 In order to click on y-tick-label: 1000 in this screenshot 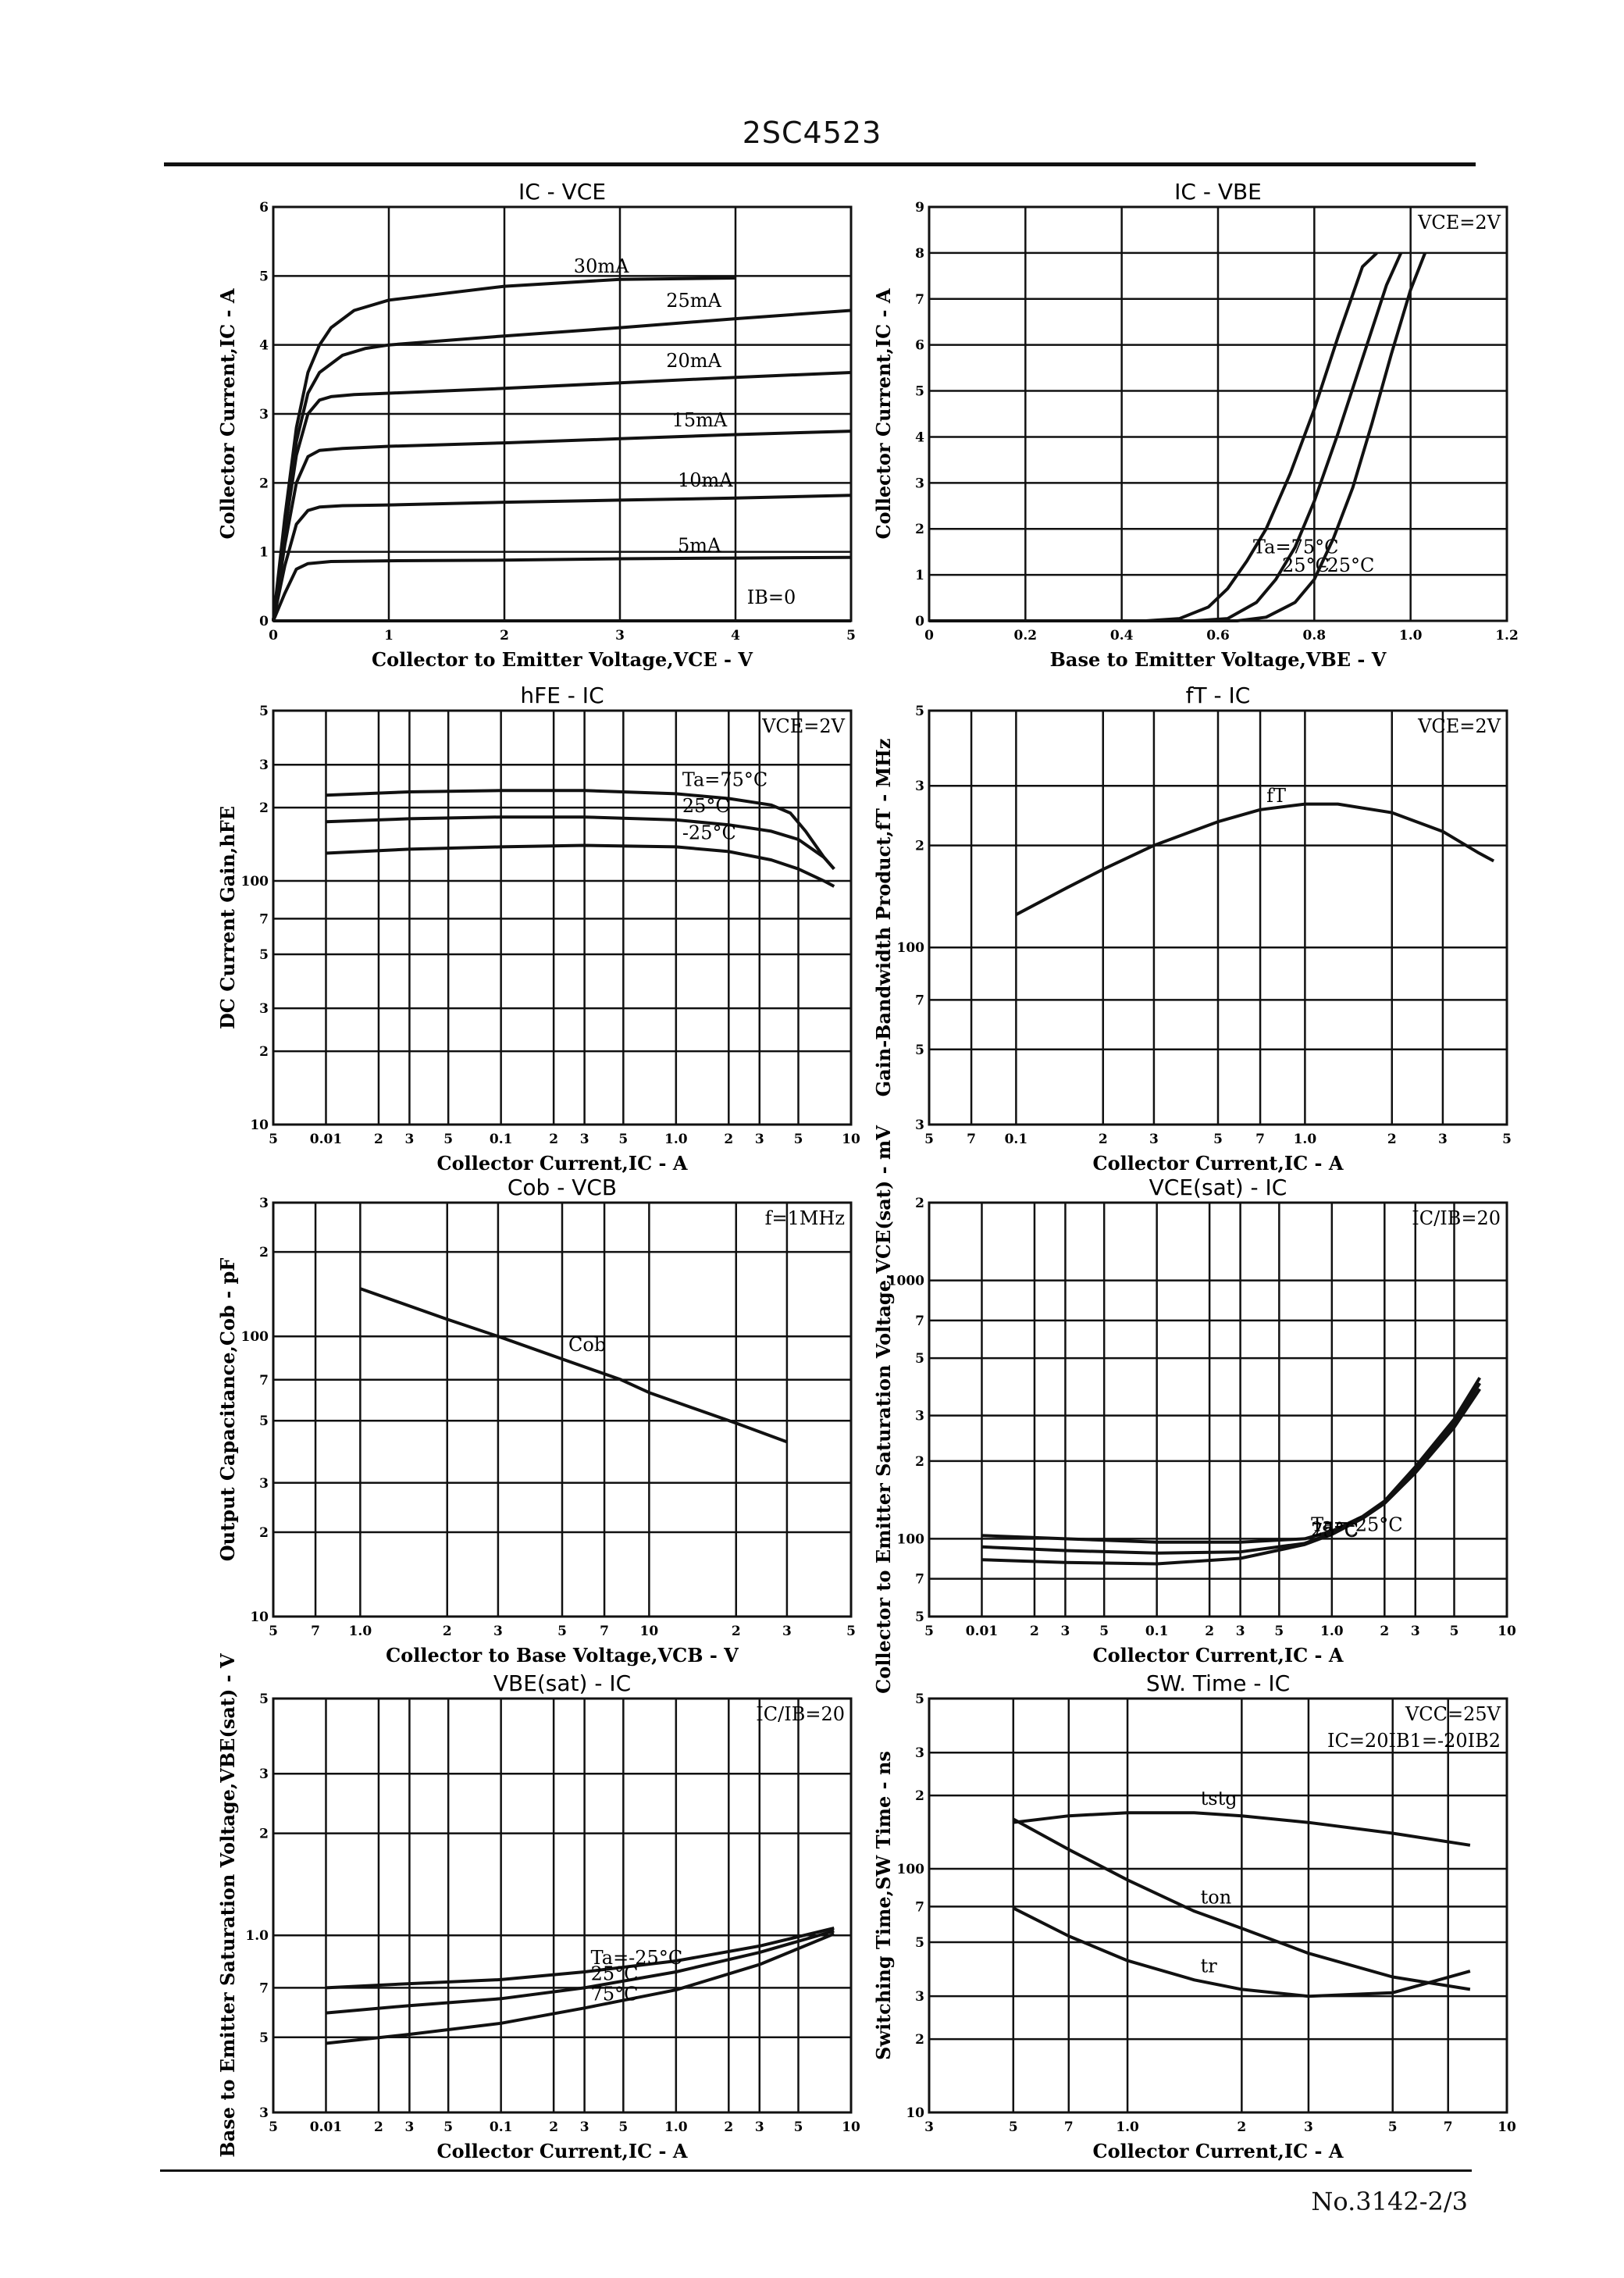, I will do `click(906, 1281)`.